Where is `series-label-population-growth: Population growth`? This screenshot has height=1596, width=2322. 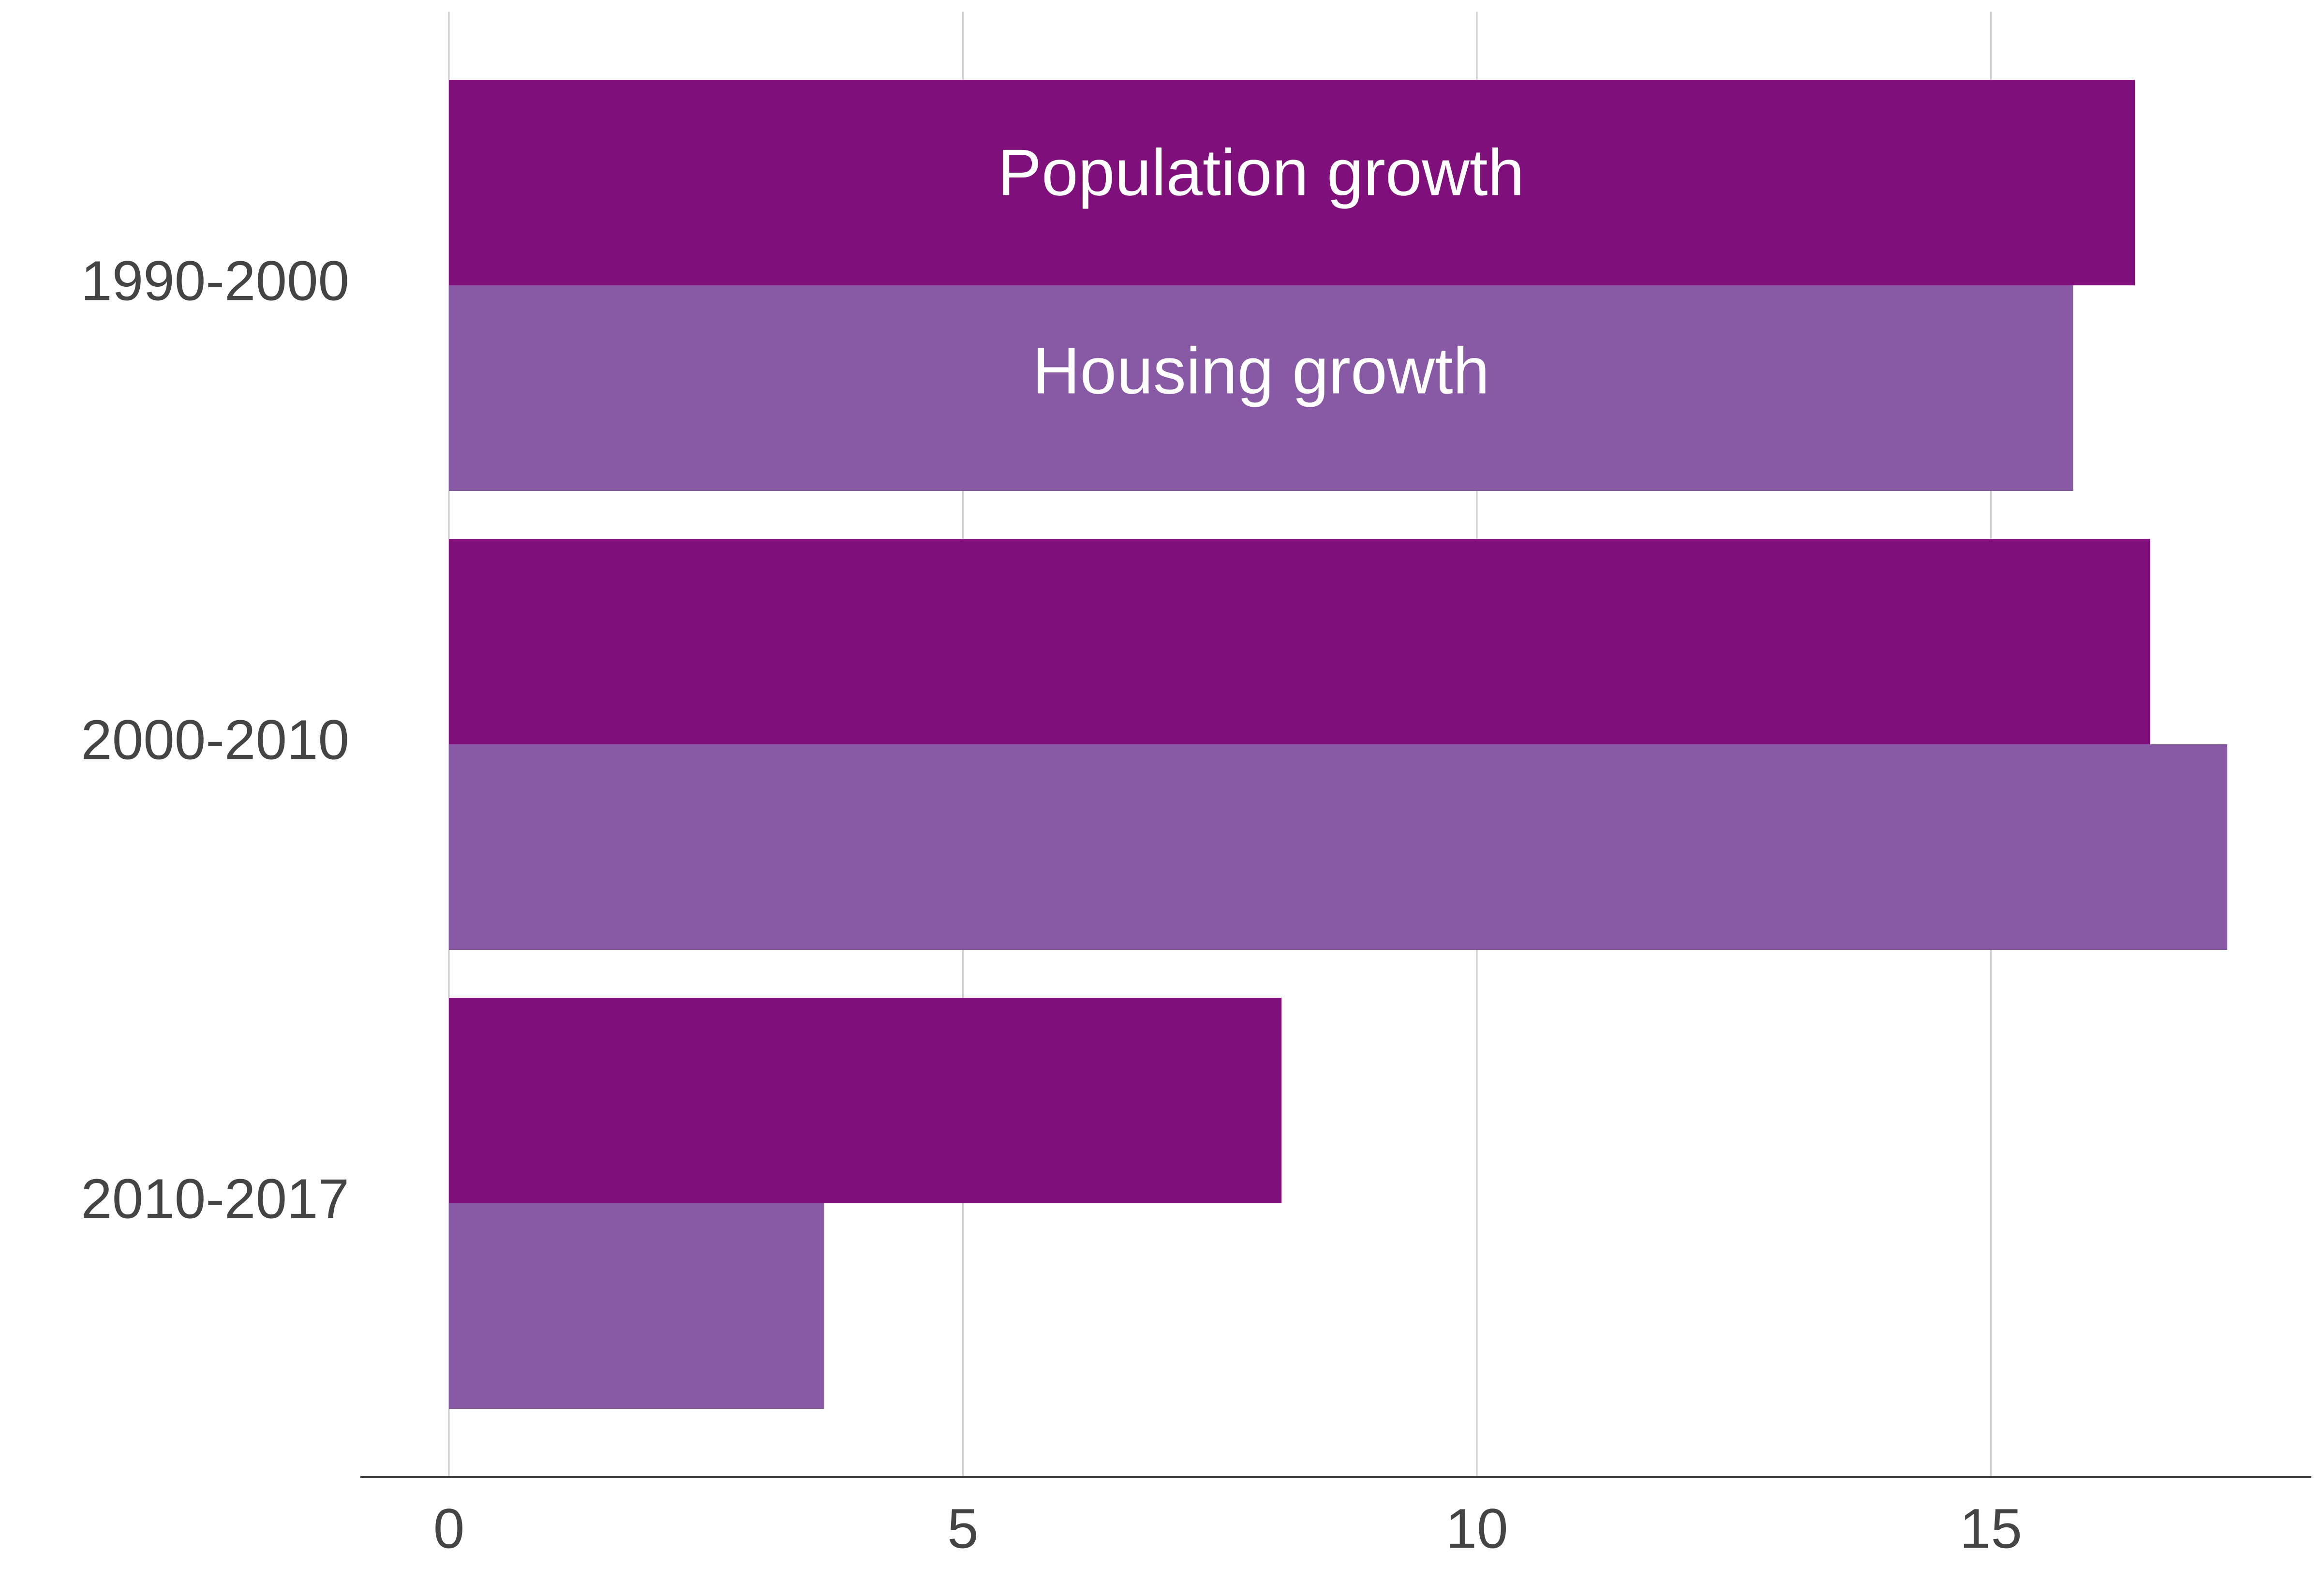 series-label-population-growth: Population growth is located at coordinates (1260, 172).